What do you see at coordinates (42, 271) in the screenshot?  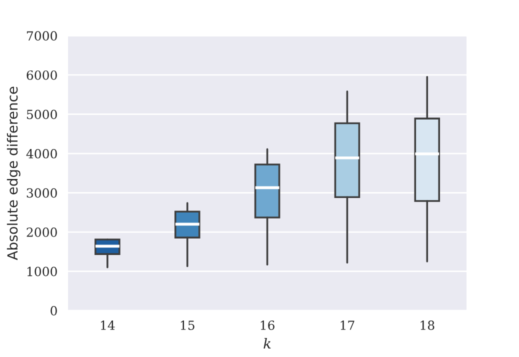 I see `y-tick-label: 1000` at bounding box center [42, 271].